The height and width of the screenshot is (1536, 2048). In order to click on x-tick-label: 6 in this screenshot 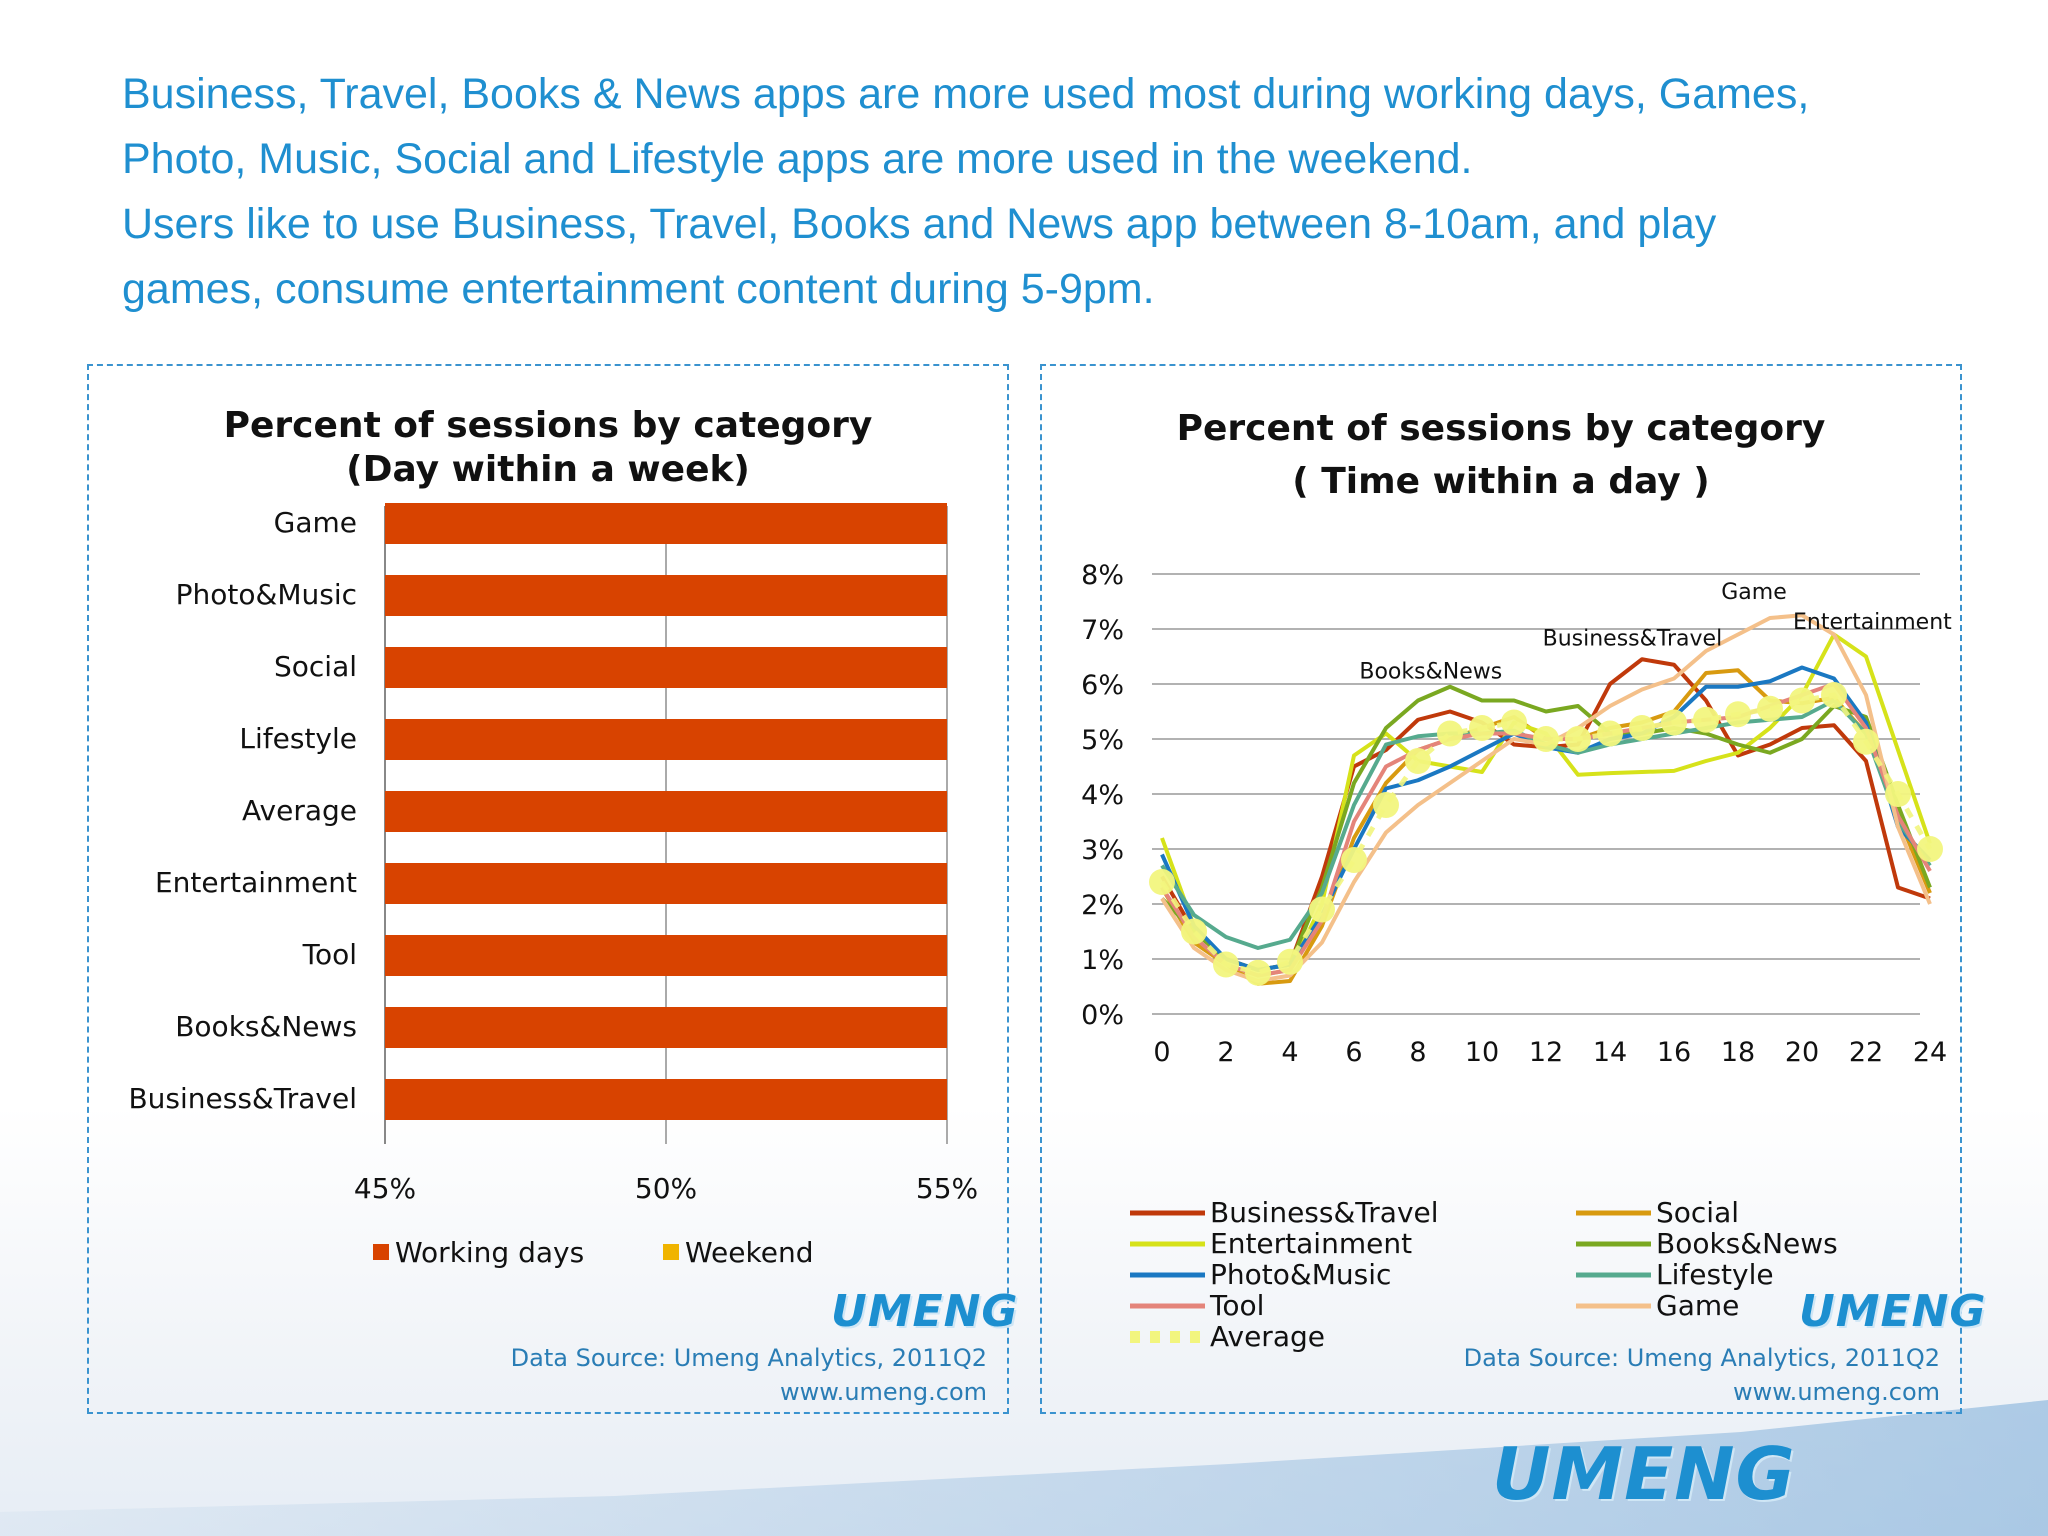, I will do `click(1353, 1052)`.